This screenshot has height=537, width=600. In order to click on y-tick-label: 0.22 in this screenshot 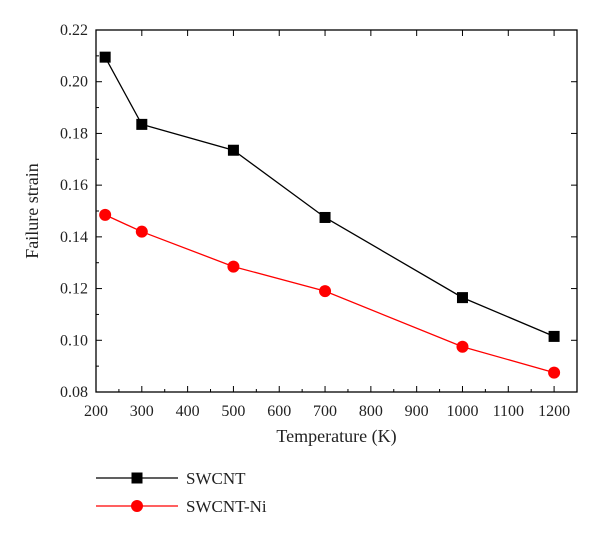, I will do `click(74, 30)`.